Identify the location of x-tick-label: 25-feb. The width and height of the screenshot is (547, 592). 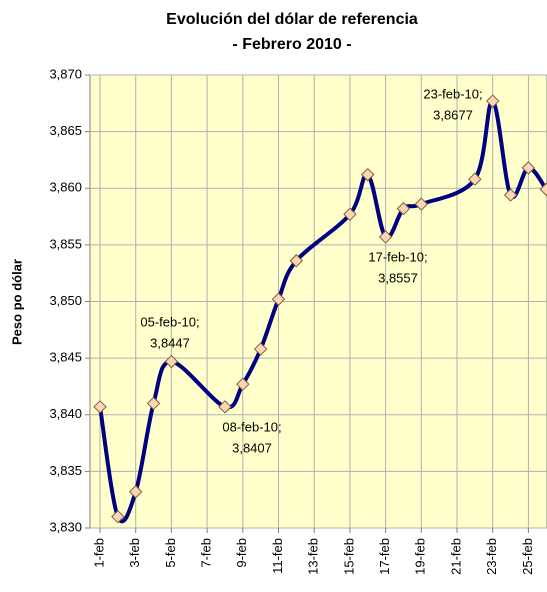
(527, 556).